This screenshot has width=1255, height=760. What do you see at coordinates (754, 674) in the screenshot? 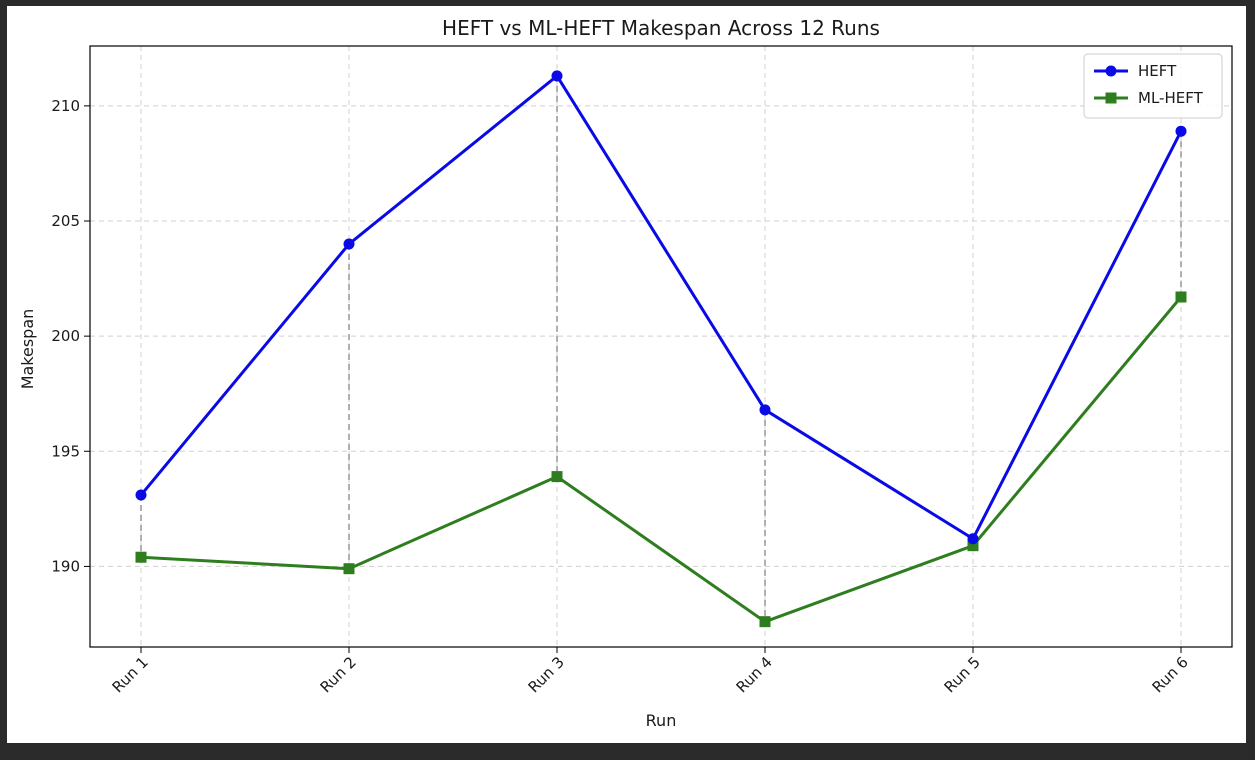
I see `x-tick-label: Run 4` at bounding box center [754, 674].